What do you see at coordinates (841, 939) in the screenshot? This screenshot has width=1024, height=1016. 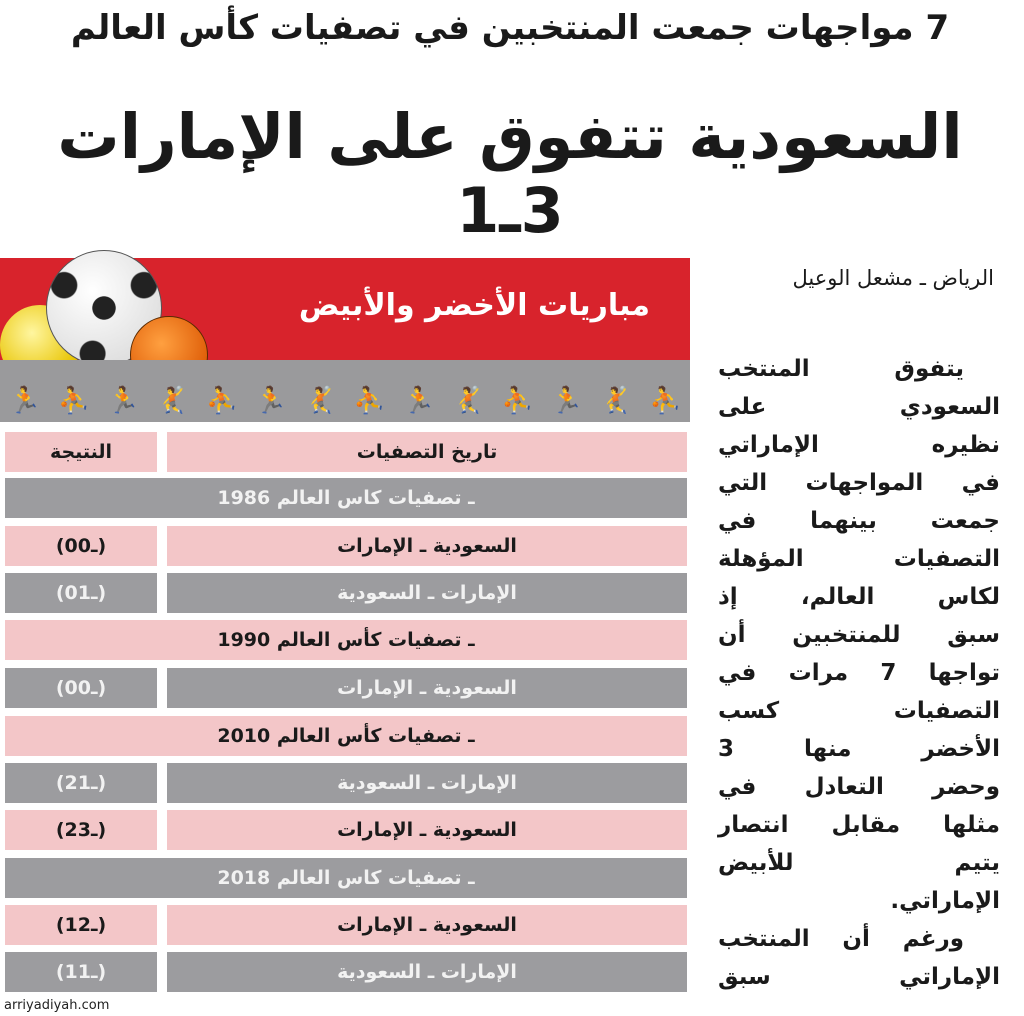 I see `body-line: ورغم أن المنتخب` at bounding box center [841, 939].